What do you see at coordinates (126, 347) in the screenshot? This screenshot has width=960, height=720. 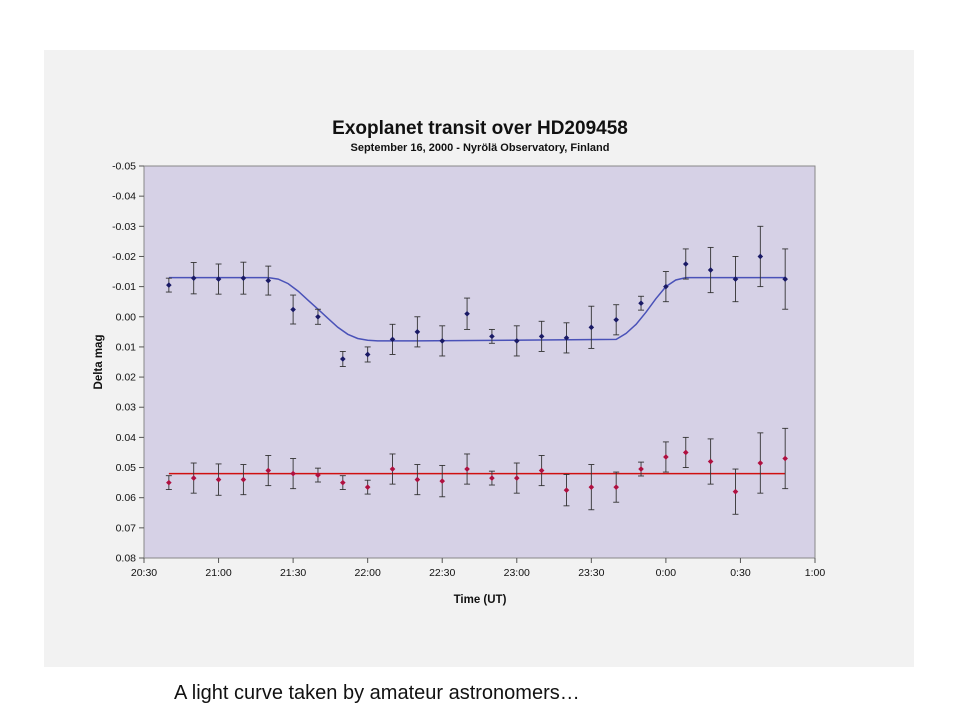 I see `y-tick-label: 0.01` at bounding box center [126, 347].